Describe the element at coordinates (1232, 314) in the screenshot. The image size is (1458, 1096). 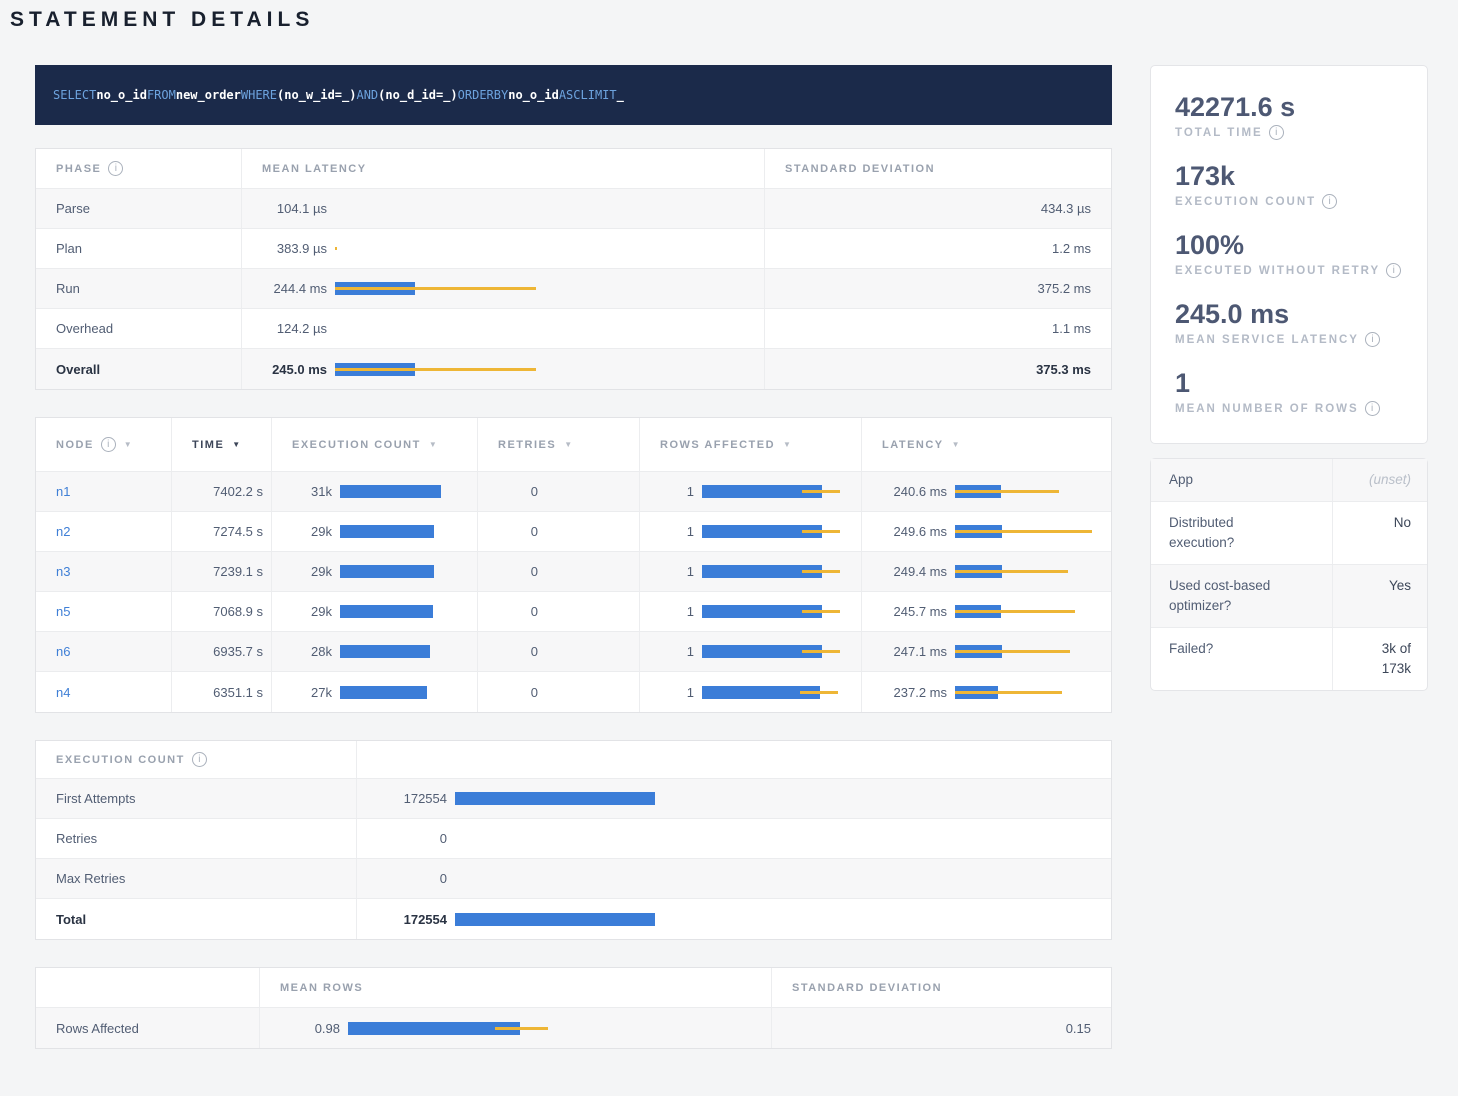
I see `stat-value: 245.0 ms` at that location.